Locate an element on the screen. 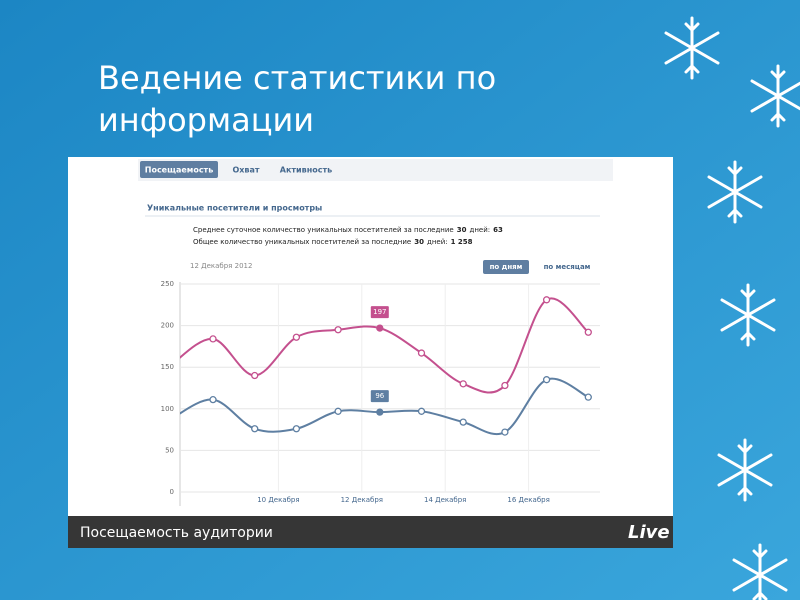 This screenshot has width=800, height=604. y-tick-label: 200 is located at coordinates (167, 326).